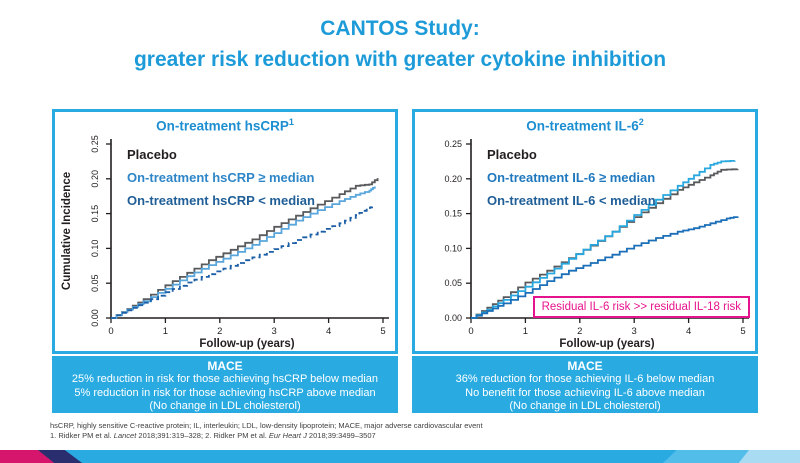  I want to click on slide-title-line1: CANTOS Study:, so click(400, 28).